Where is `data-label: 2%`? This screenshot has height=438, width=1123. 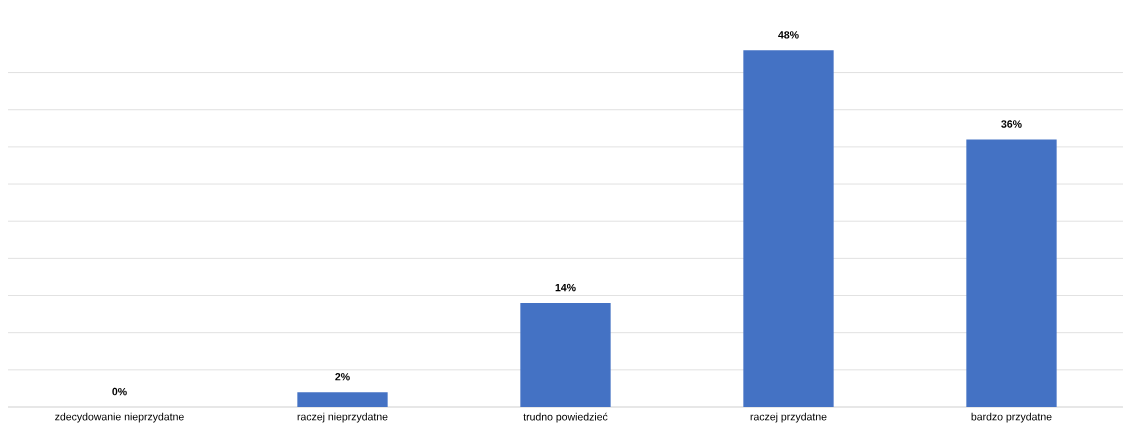
data-label: 2% is located at coordinates (342, 377).